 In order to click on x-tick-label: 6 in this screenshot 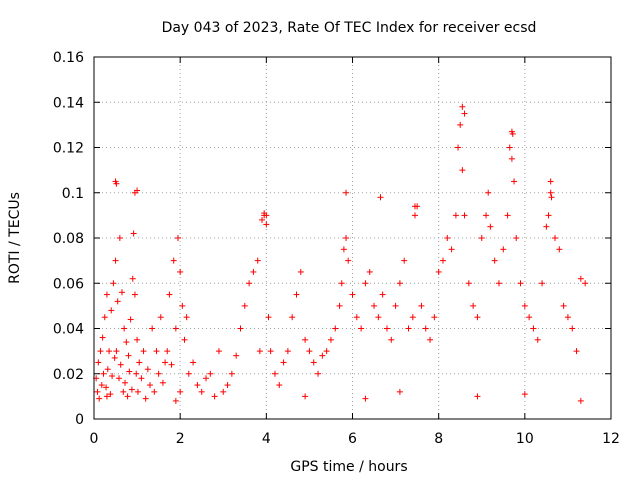, I will do `click(352, 439)`.